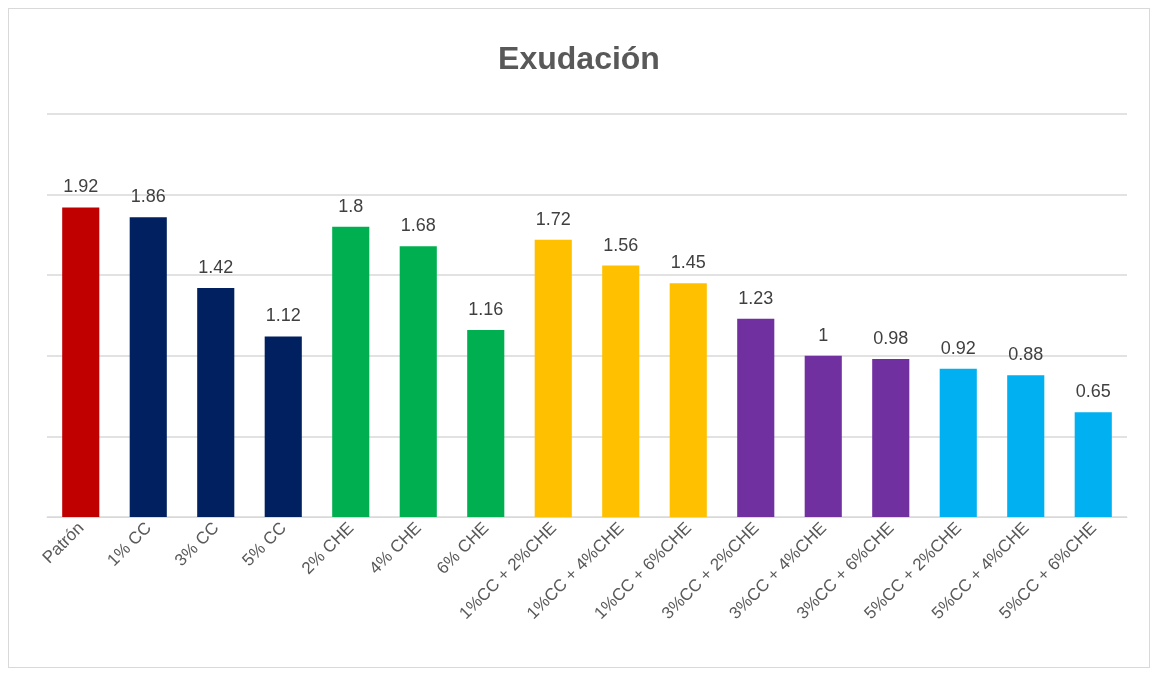 This screenshot has height=674, width=1157. Describe the element at coordinates (823, 334) in the screenshot. I see `data-label: 1` at that location.